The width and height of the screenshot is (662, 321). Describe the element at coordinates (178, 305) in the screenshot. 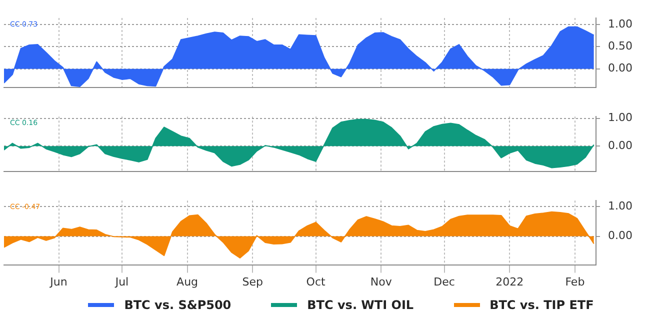

I see `legend-label: BTC vs. S&P500` at that location.